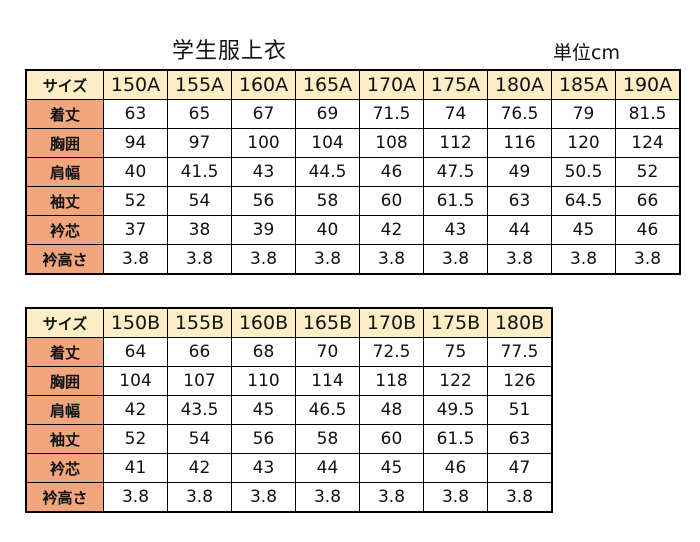 This screenshot has height=542, width=700. I want to click on table-row: 肩幅 42 43.5 45 46.5 48 49.5 51, so click(289, 410).